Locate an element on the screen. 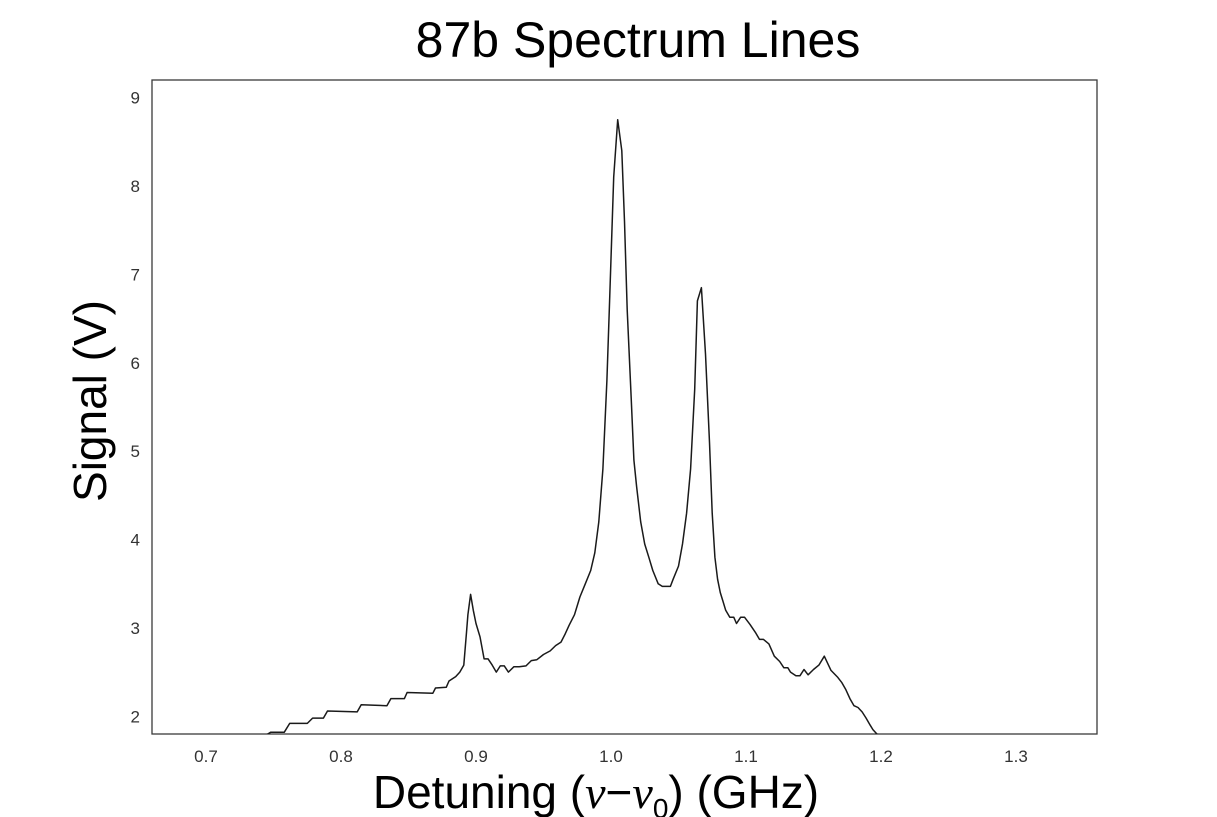 Image resolution: width=1217 pixels, height=817 pixels. x-tick-label: 0.8 is located at coordinates (341, 756).